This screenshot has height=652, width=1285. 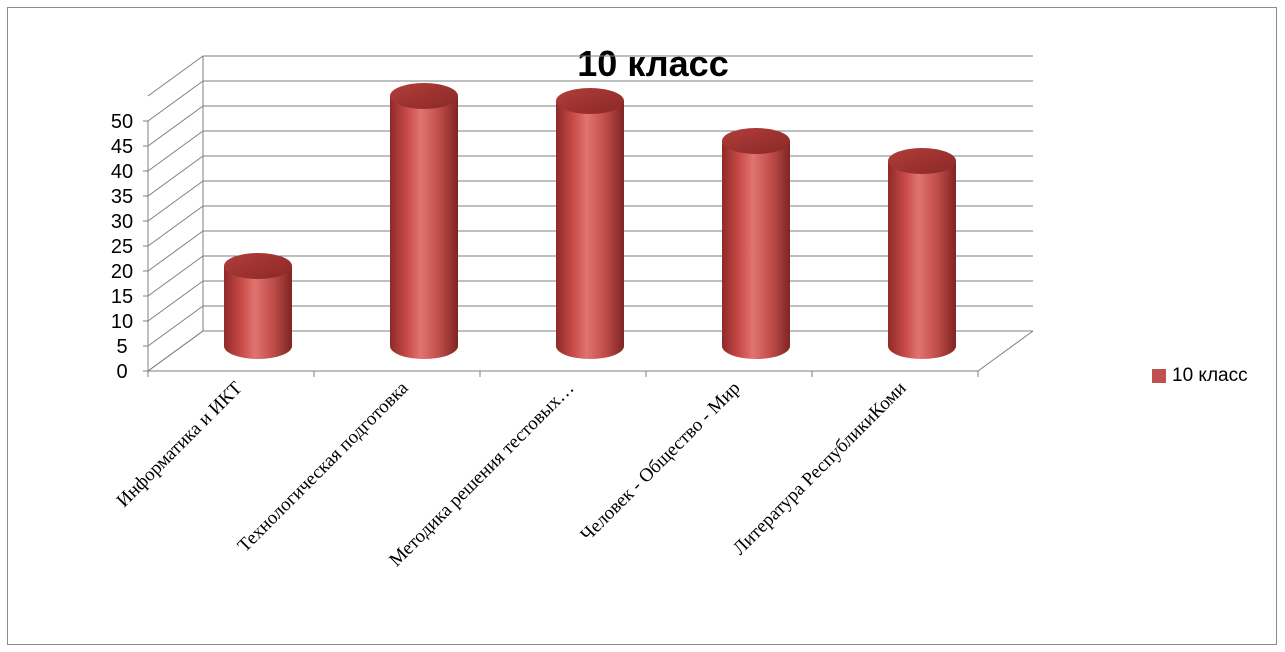 What do you see at coordinates (122, 147) in the screenshot?
I see `y-tick-label: 45` at bounding box center [122, 147].